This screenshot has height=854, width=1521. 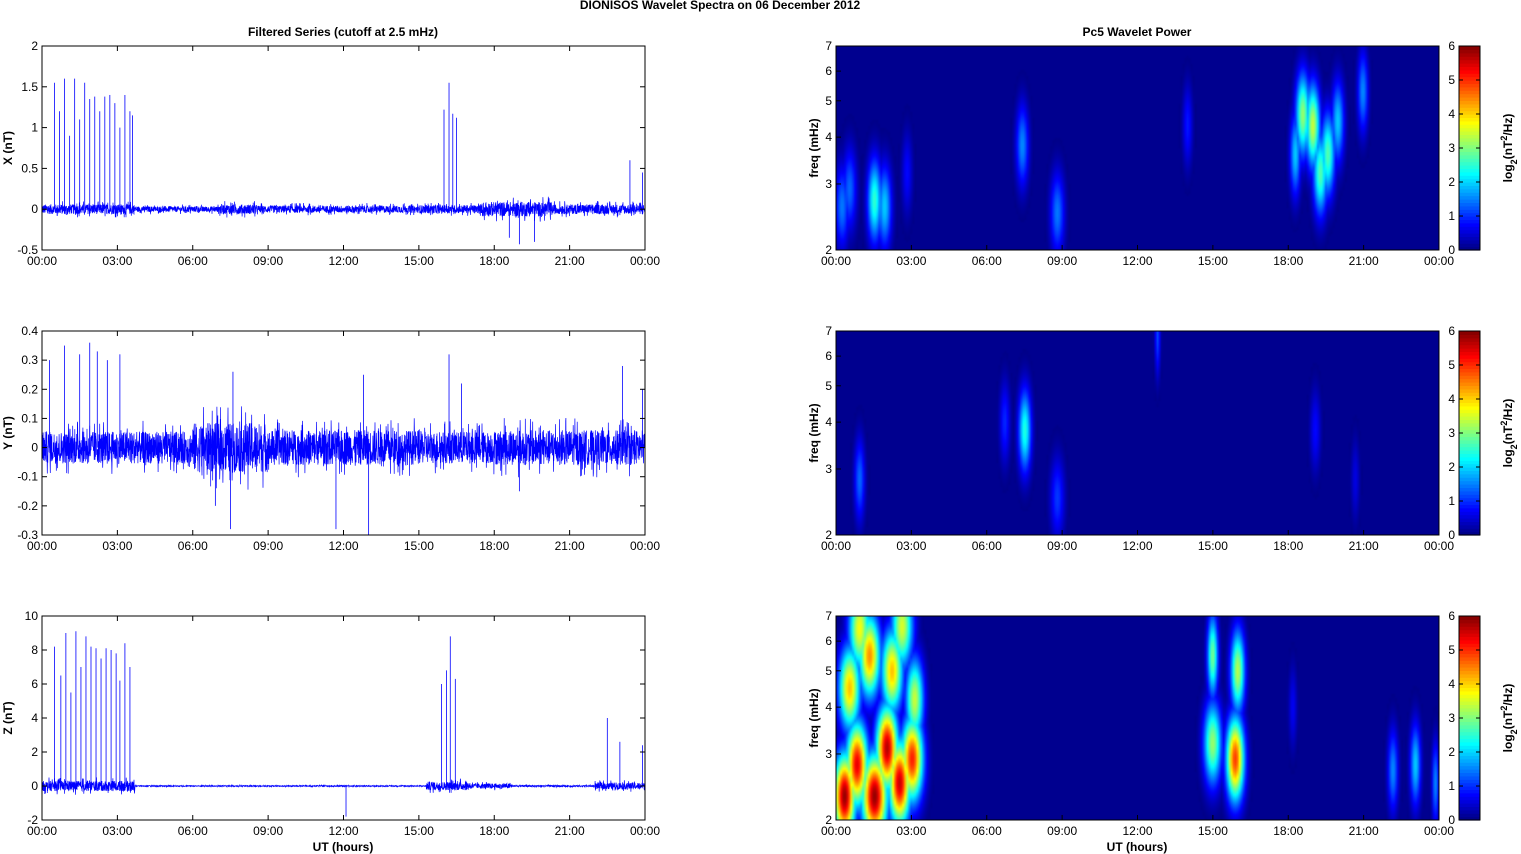 What do you see at coordinates (828, 250) in the screenshot?
I see `y-tick-label: 2` at bounding box center [828, 250].